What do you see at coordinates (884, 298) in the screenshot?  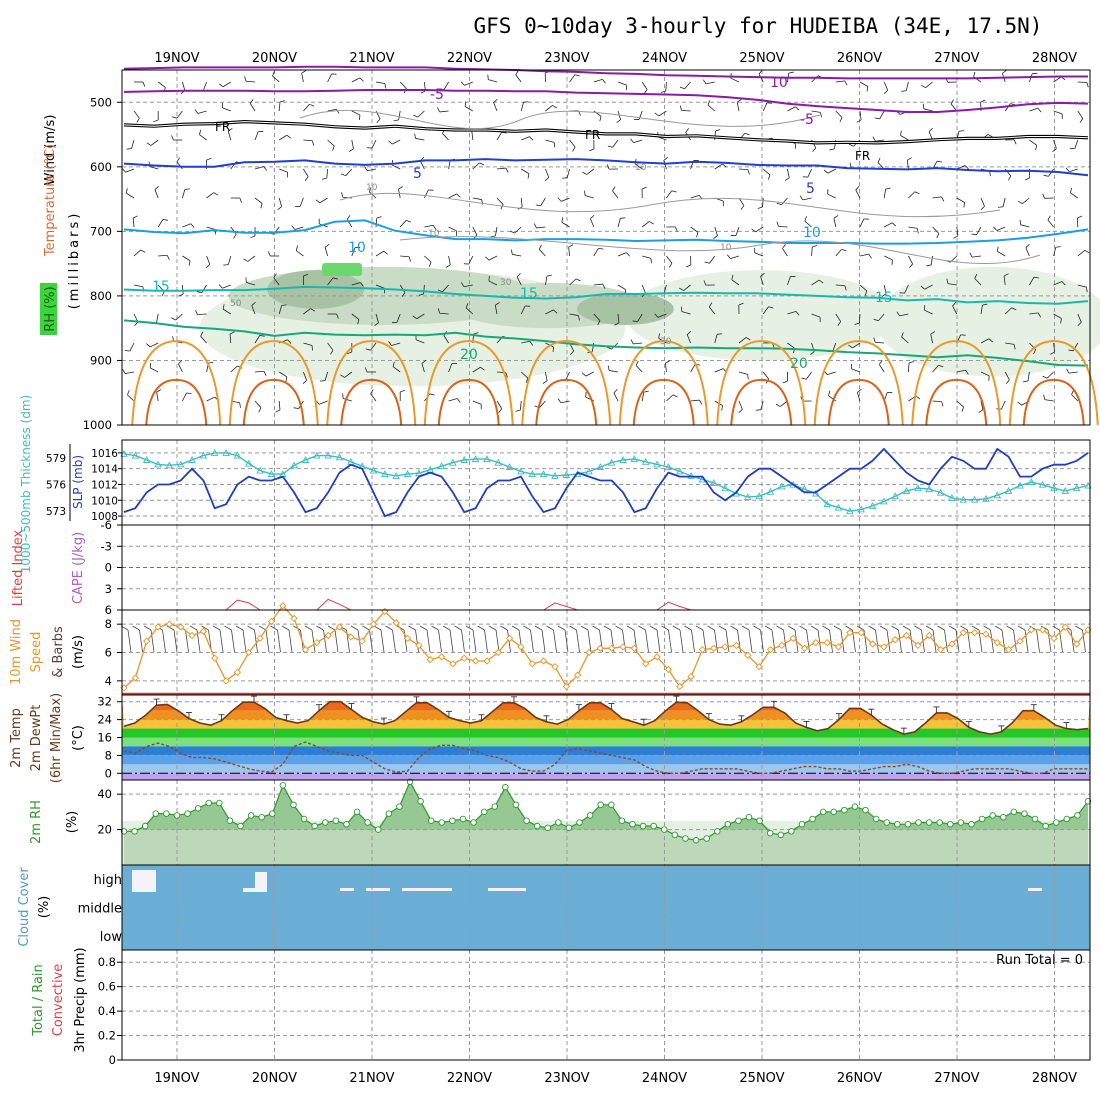 I see `isotherm-label-15-3: 15` at bounding box center [884, 298].